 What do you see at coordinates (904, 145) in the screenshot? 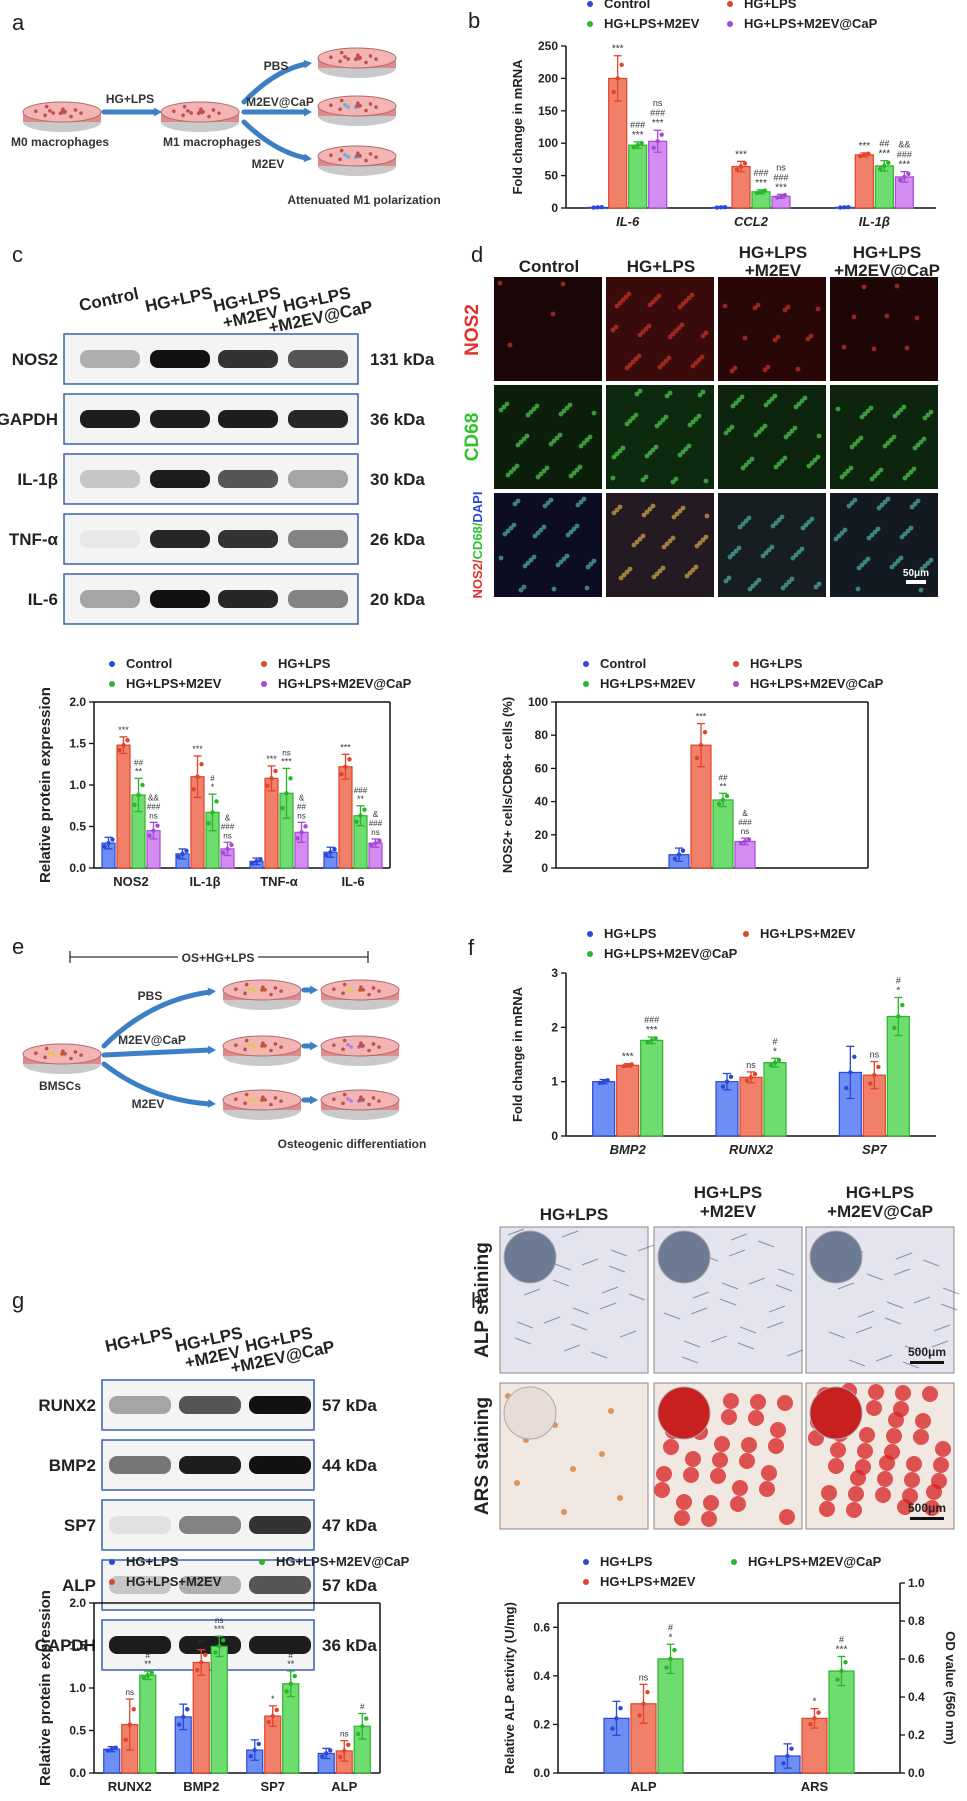
I see `significance-mark: &&` at bounding box center [904, 145].